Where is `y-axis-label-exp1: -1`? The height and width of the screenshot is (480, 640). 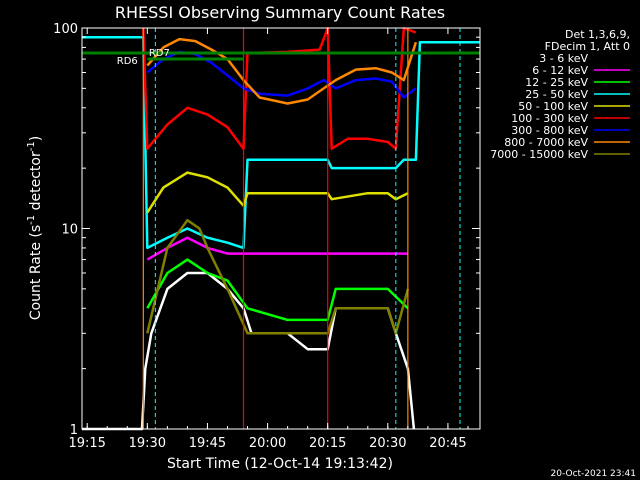
y-axis-label-exp1: -1 is located at coordinates (31, 220).